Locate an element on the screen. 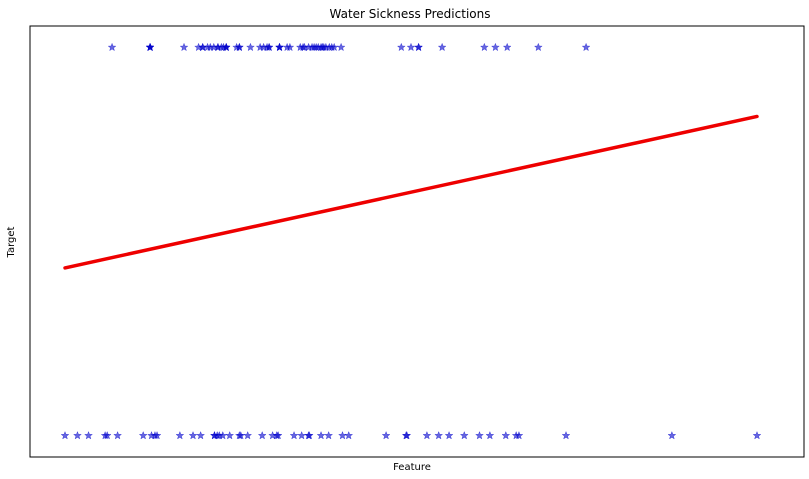 The width and height of the screenshot is (809, 479). y-axis-label: Target is located at coordinates (11, 242).